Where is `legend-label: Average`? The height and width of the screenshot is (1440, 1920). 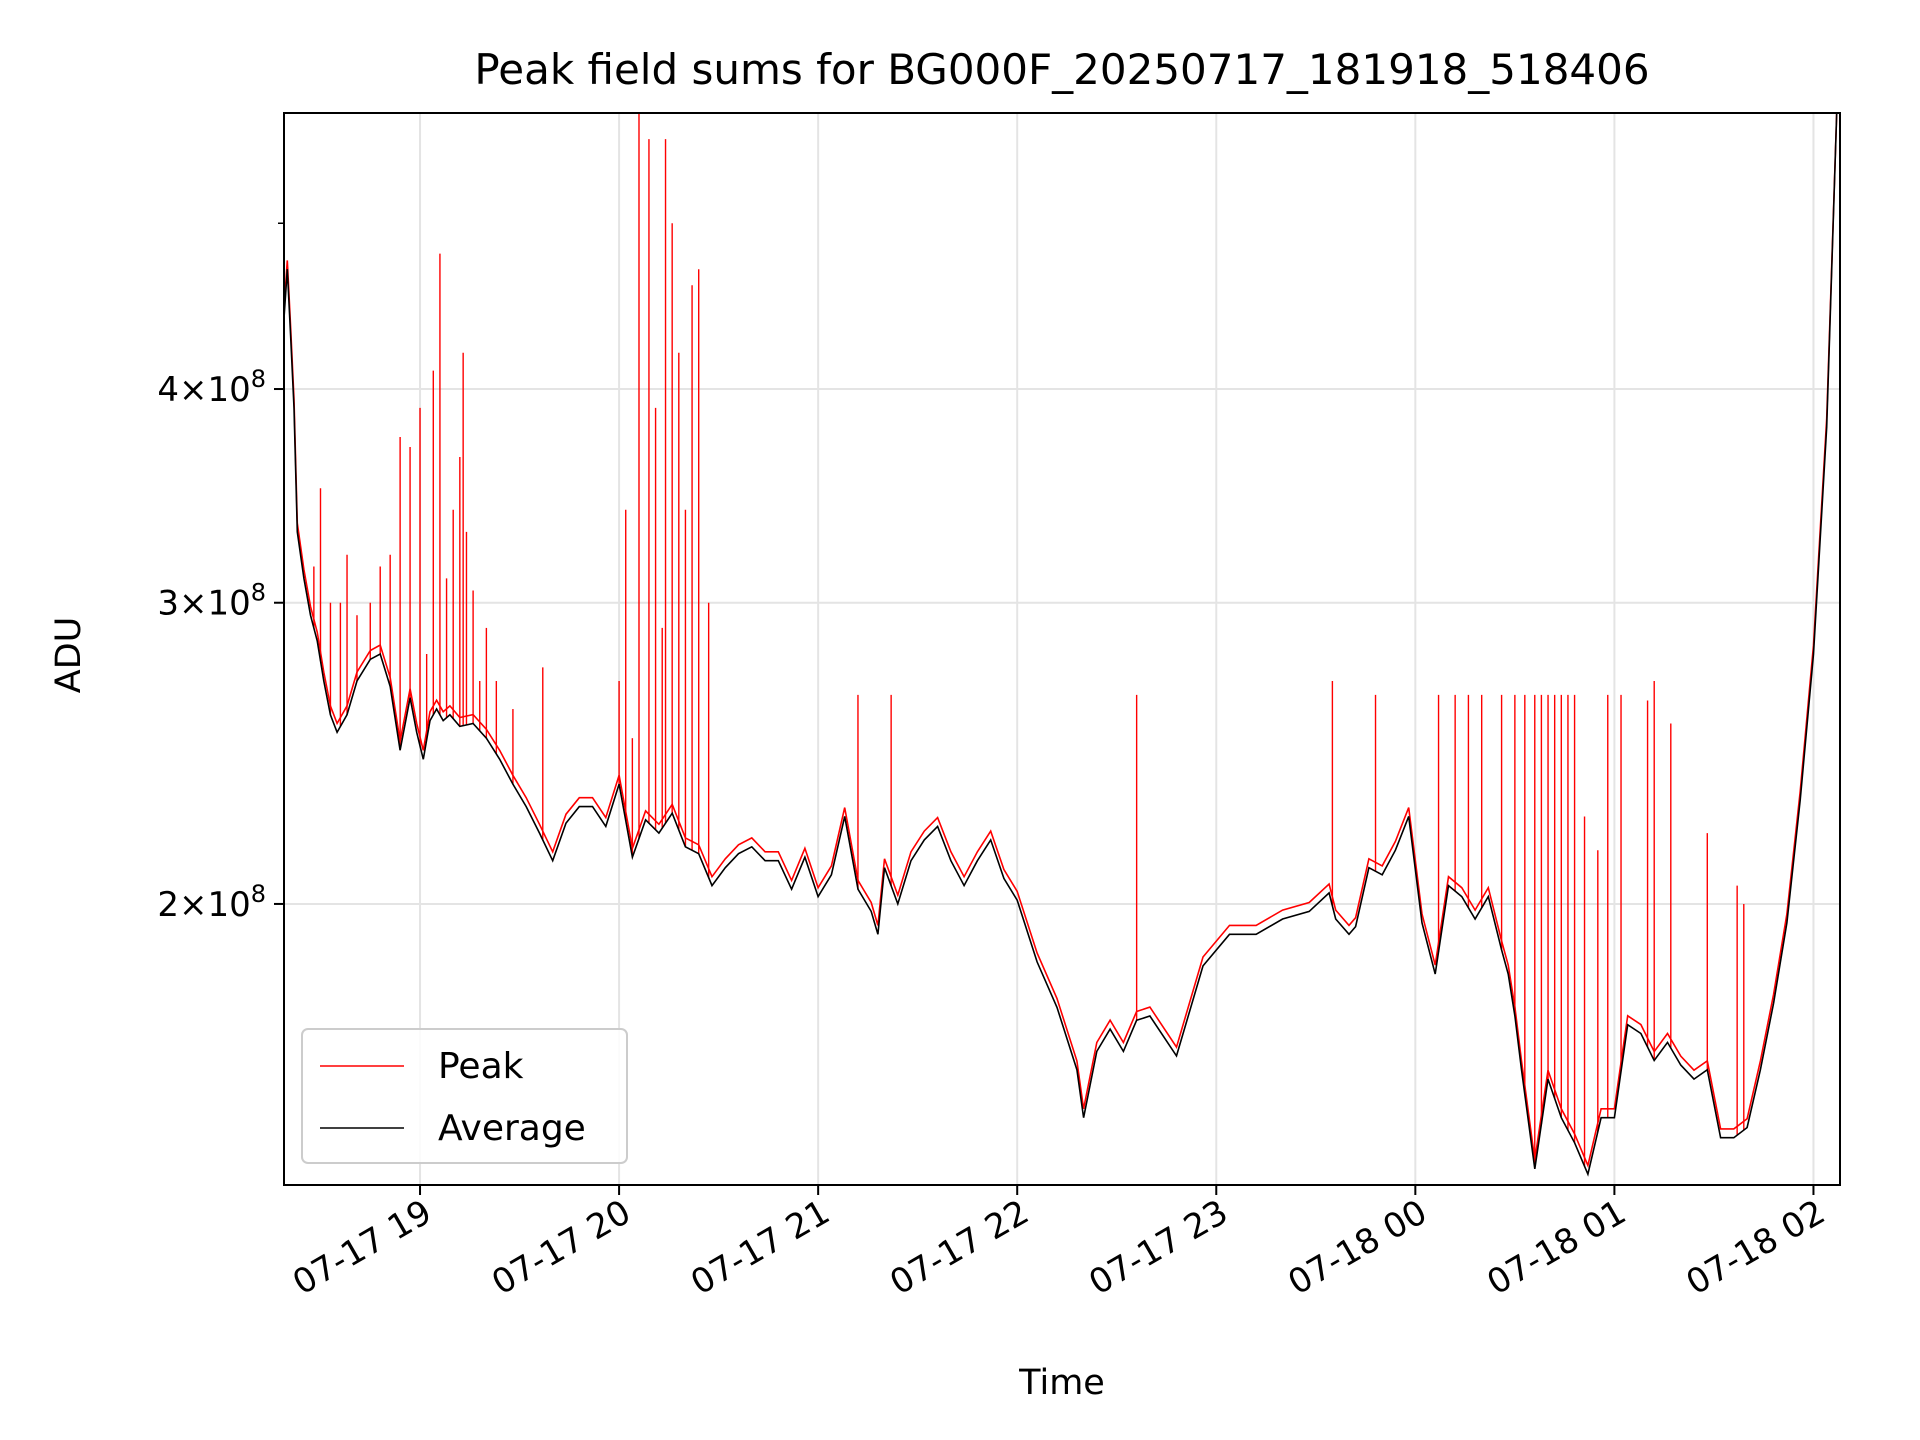 legend-label: Average is located at coordinates (512, 1128).